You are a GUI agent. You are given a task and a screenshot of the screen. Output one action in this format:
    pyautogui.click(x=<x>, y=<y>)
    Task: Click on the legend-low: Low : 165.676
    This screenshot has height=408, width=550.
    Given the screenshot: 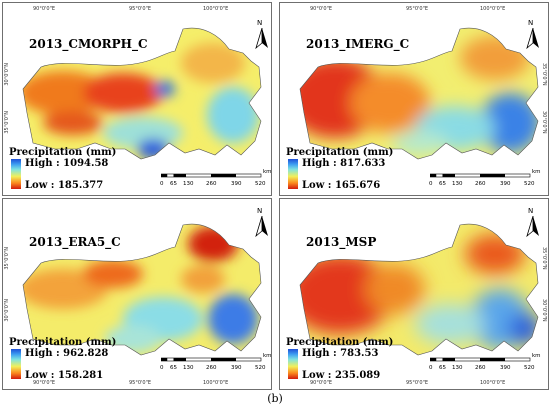 What is the action you would take?
    pyautogui.click(x=341, y=185)
    